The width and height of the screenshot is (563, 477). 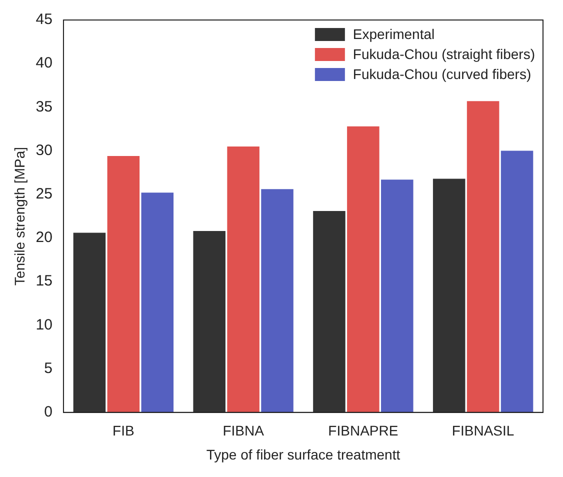 What do you see at coordinates (393, 34) in the screenshot?
I see `legend-label: Experimental` at bounding box center [393, 34].